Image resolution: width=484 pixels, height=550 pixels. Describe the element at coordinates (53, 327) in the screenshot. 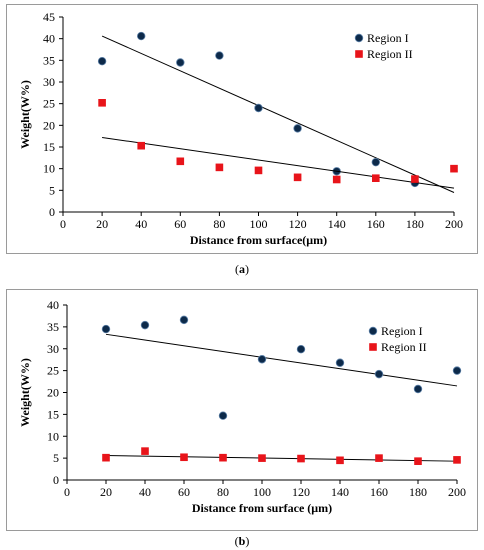

I see `y-tick-label: 35` at that location.